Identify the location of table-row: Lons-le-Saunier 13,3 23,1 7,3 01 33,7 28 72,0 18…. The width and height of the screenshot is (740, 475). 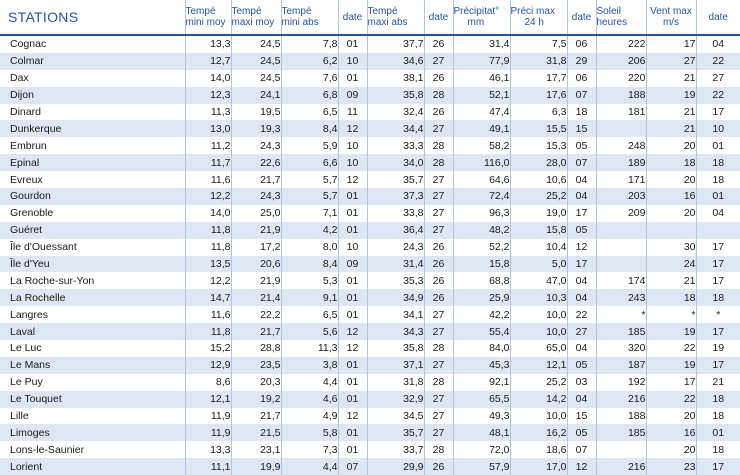
(370, 450).